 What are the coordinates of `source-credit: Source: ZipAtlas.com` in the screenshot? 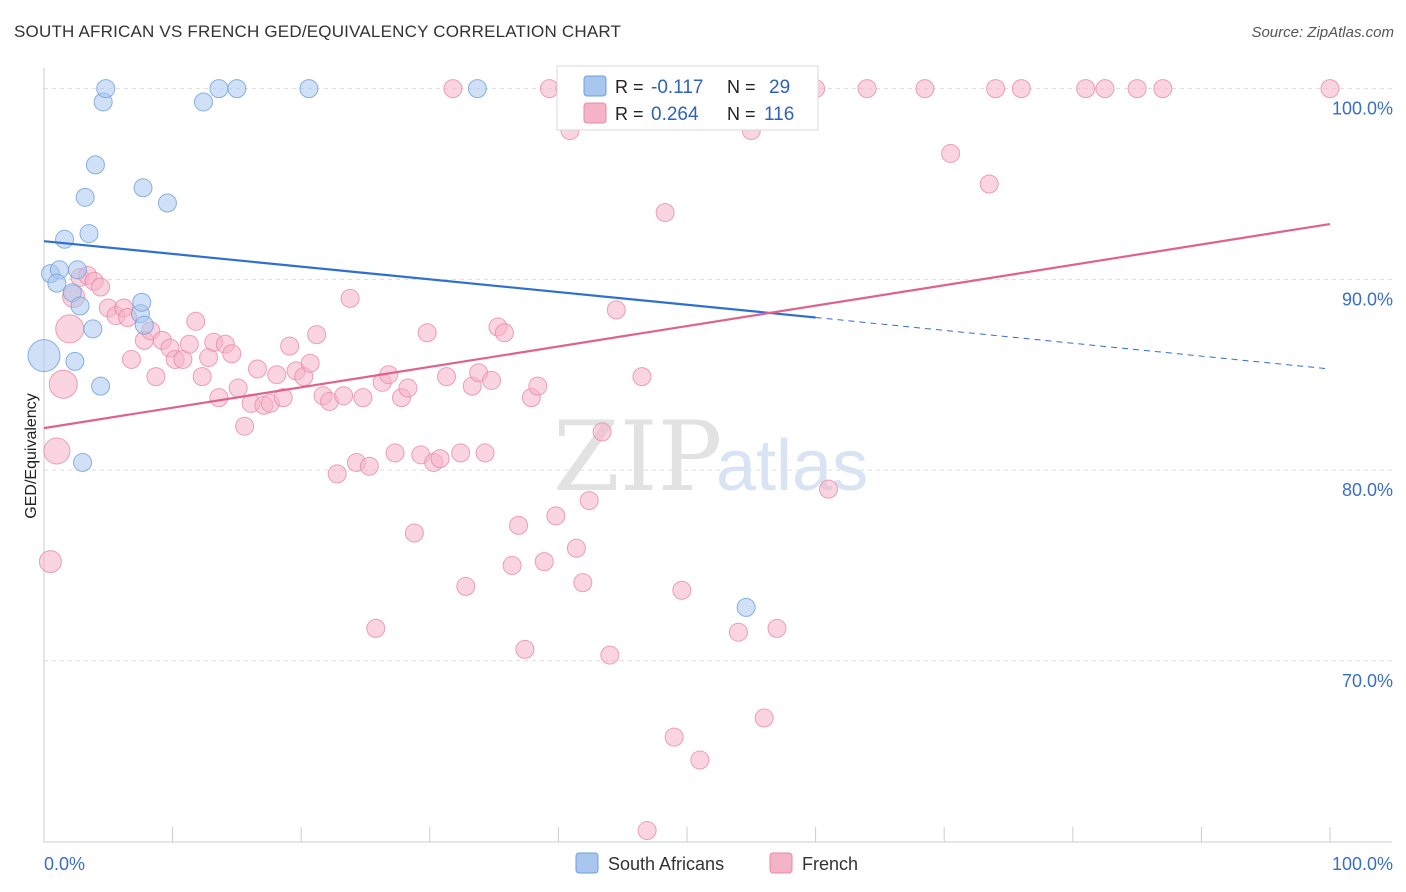 It's located at (1322, 32).